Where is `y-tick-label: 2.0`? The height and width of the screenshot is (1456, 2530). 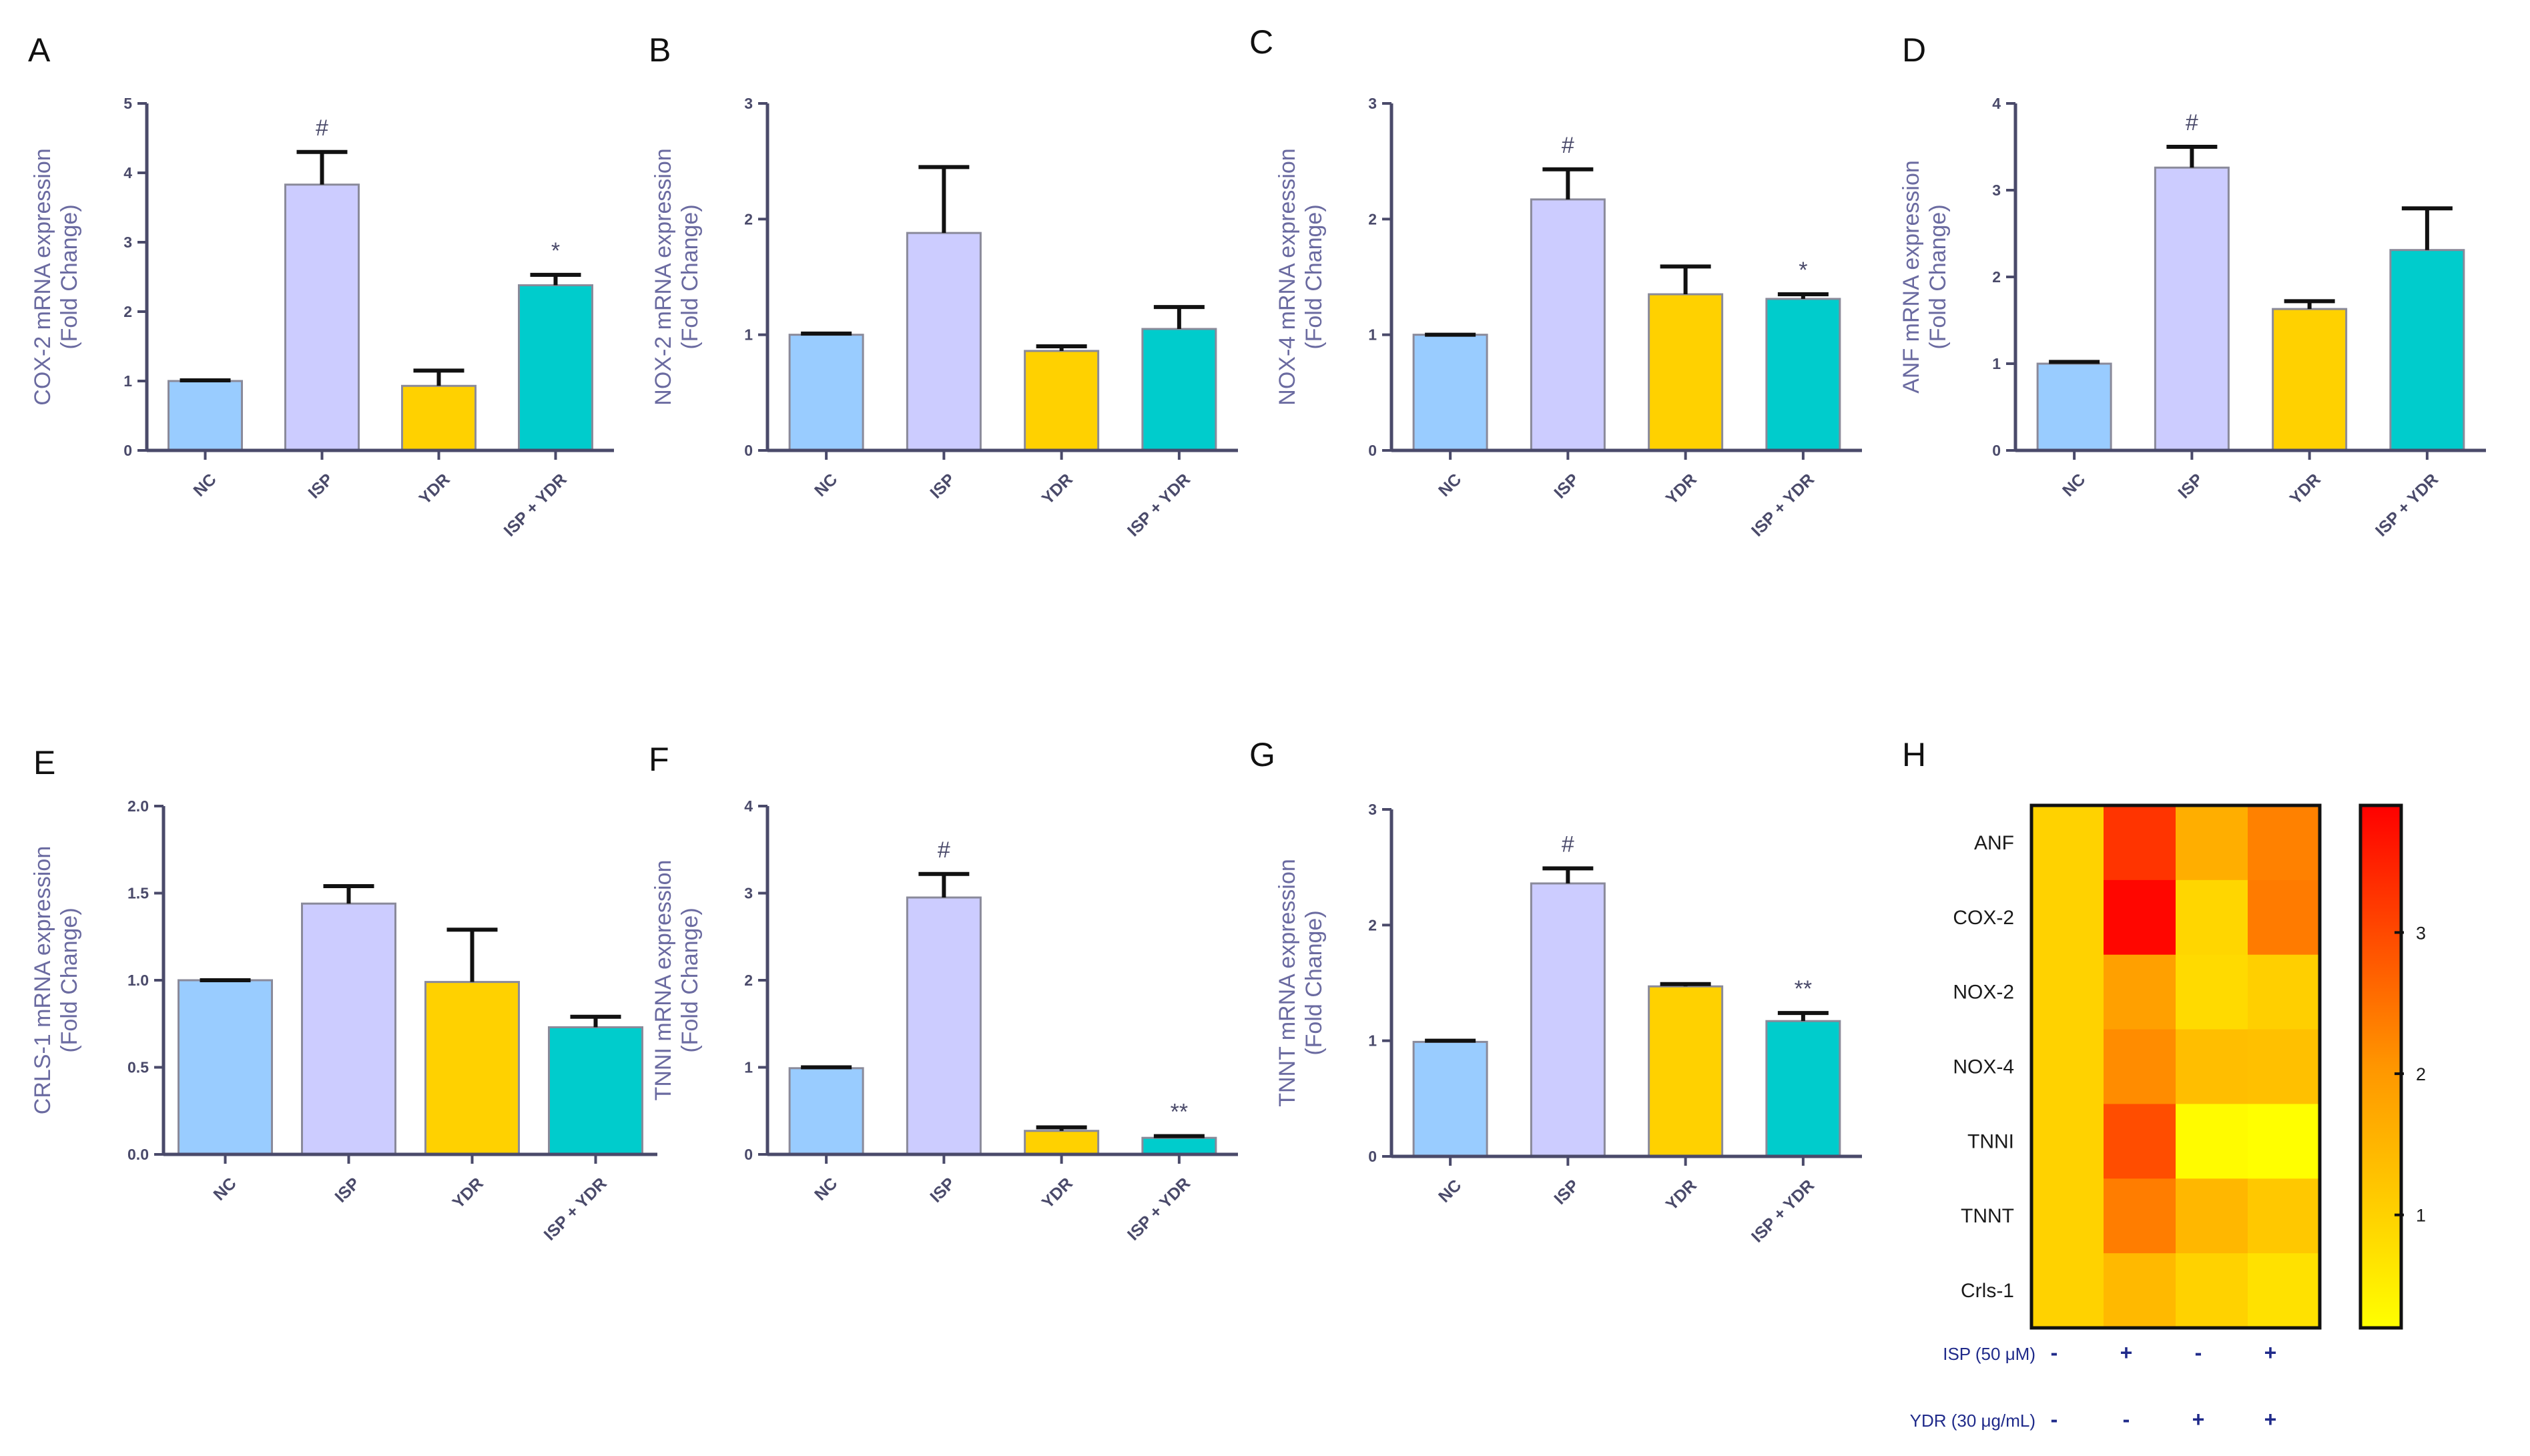 y-tick-label: 2.0 is located at coordinates (138, 806).